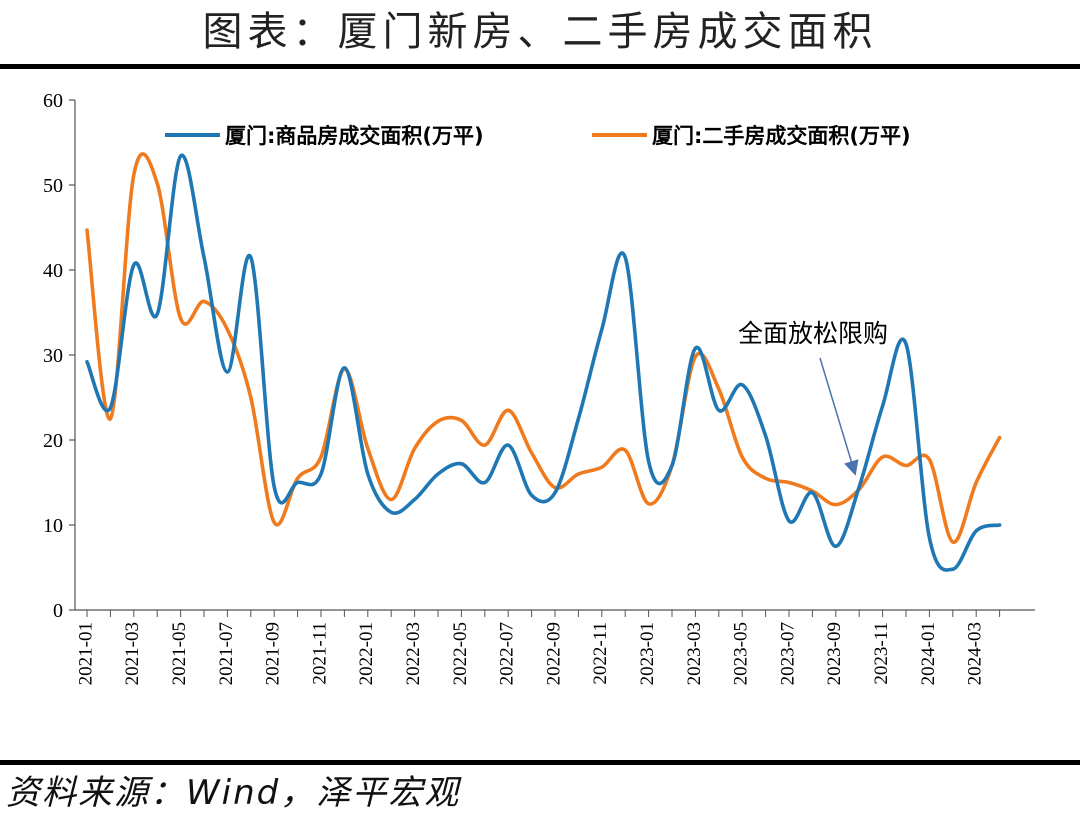 Image resolution: width=1080 pixels, height=818 pixels. I want to click on legend-label-series1: 厦门:商品房成交面积(万平), so click(354, 136).